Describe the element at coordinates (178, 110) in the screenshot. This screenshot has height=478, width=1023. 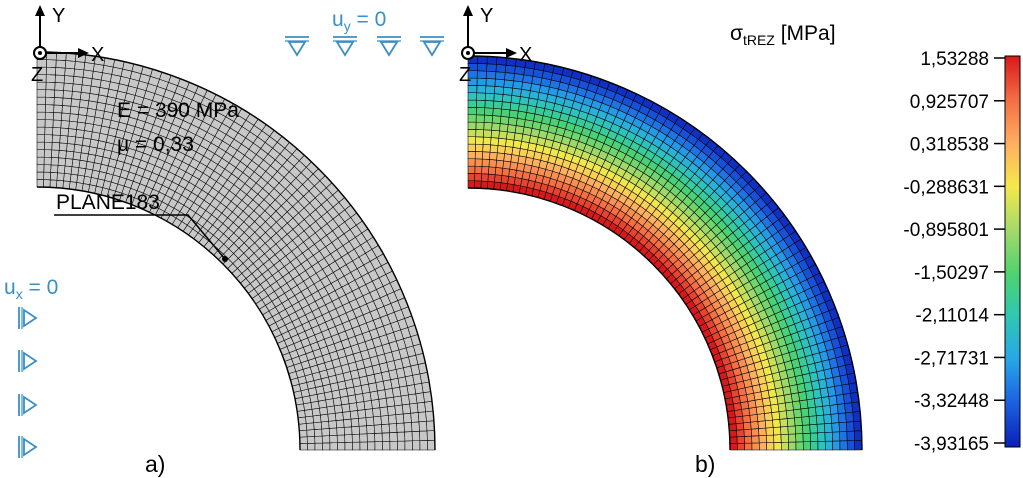
I see `modulus-label: E = 390 MPa` at that location.